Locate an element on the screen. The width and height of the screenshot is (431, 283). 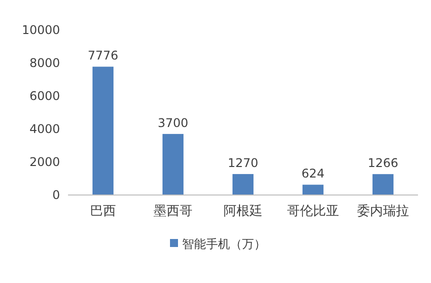
x-tick-label: 墨西哥 is located at coordinates (173, 211).